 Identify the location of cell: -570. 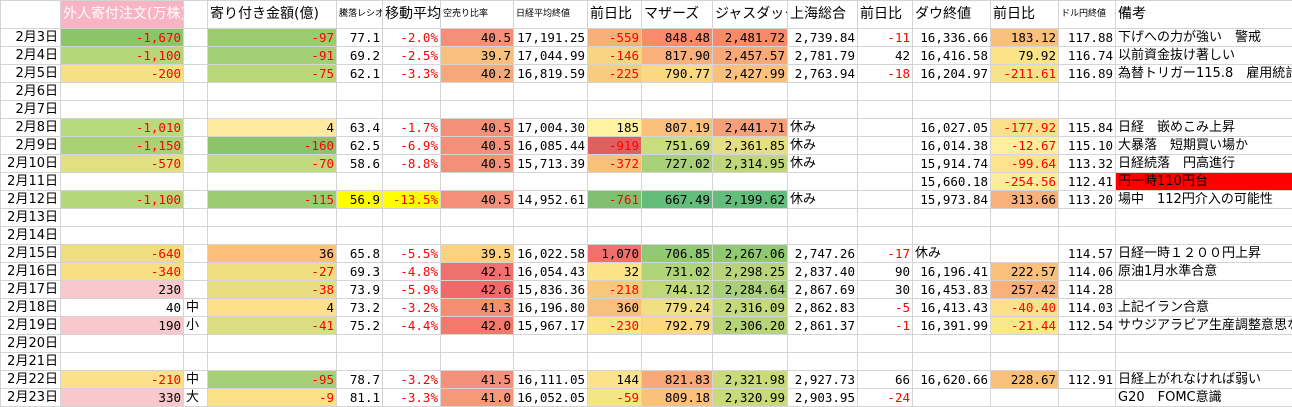
(122, 164).